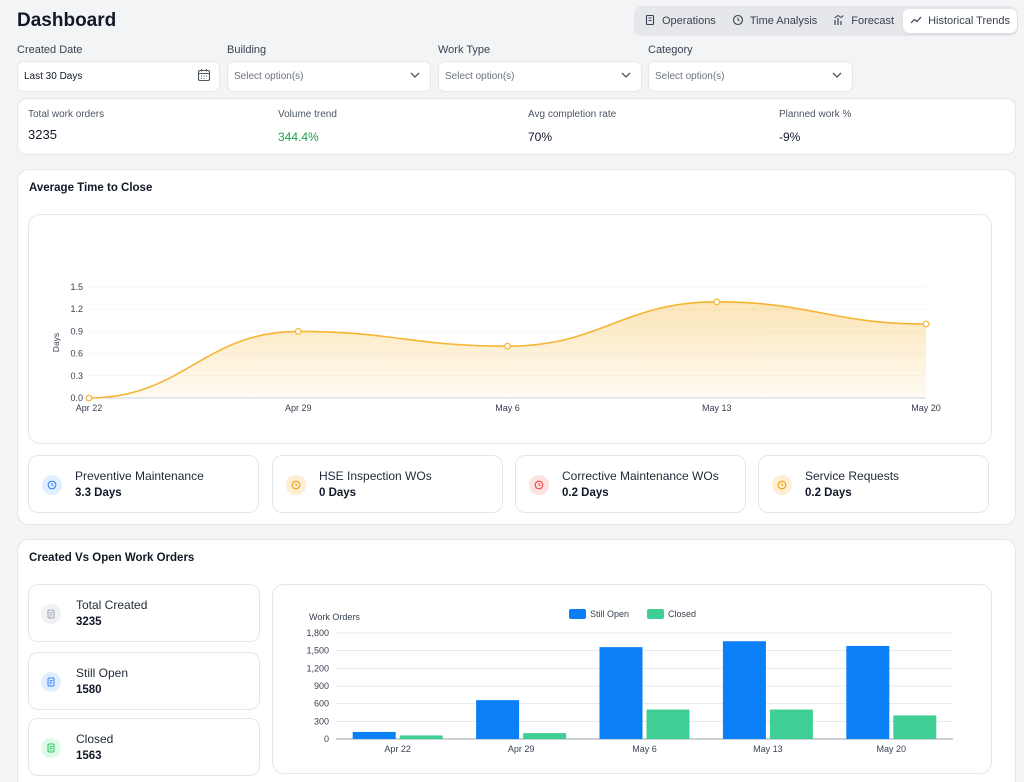  I want to click on tab-time-analysis: Time Analysis, so click(774, 21).